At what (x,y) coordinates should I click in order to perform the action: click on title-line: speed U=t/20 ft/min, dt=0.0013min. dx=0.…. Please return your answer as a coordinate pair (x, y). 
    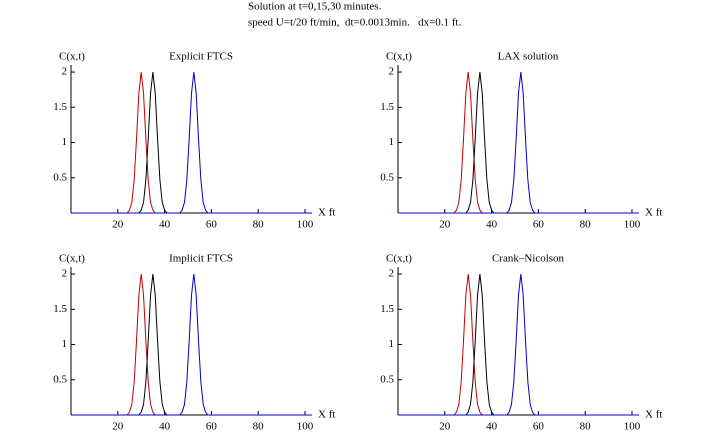
    Looking at the image, I should click on (354, 23).